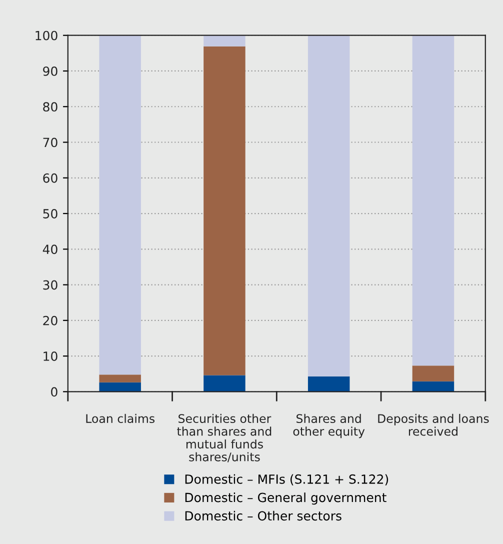  I want to click on x-tick-label: Loan claims, so click(120, 419).